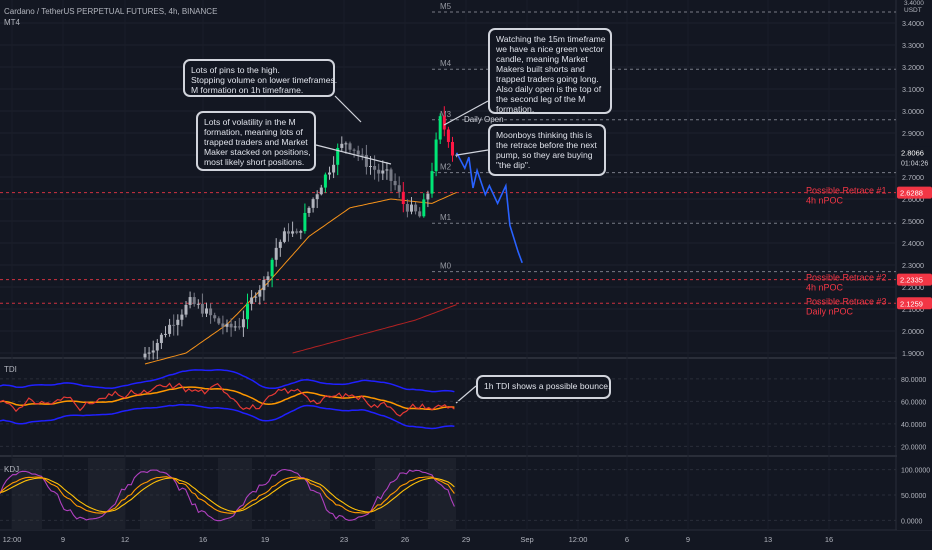 The image size is (932, 550). Describe the element at coordinates (915, 471) in the screenshot. I see `kdj-tick: 100.0000` at that location.